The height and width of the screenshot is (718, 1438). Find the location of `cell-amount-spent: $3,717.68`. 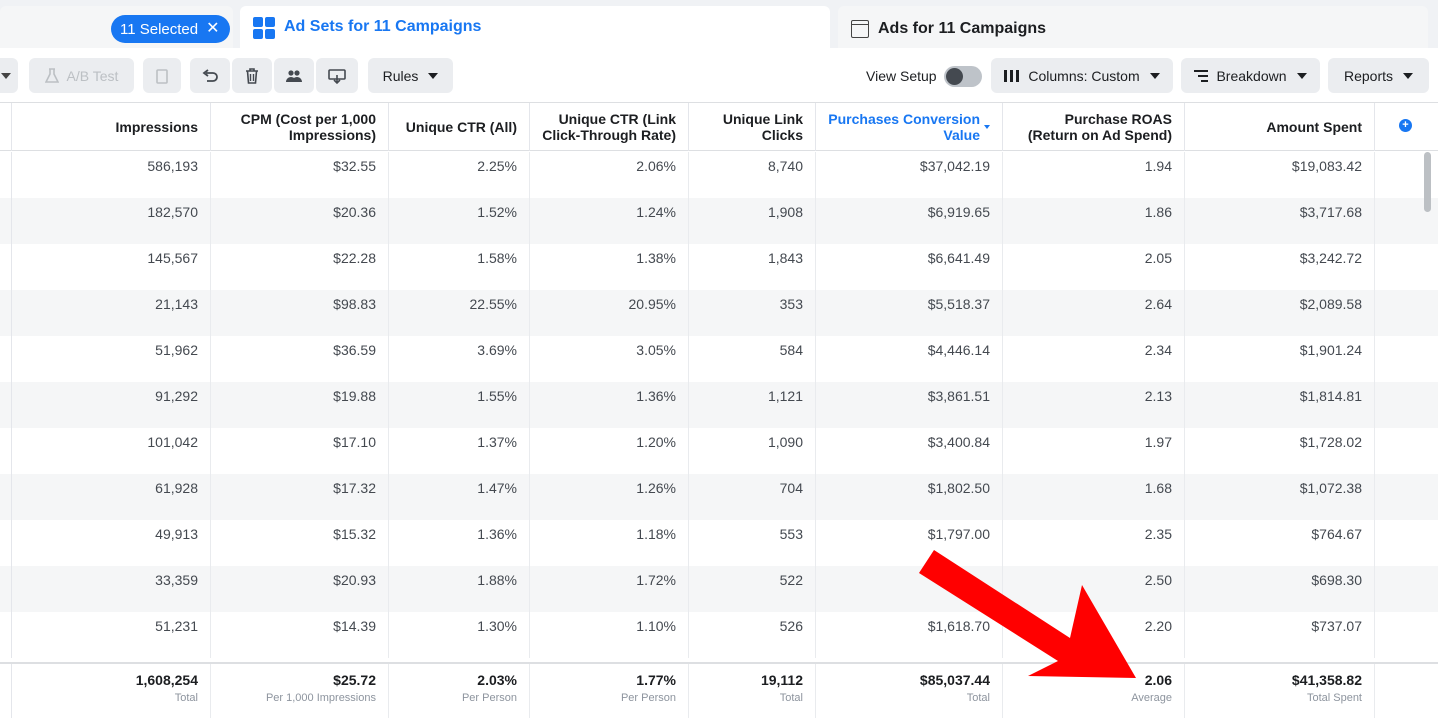

cell-amount-spent: $3,717.68 is located at coordinates (1280, 221).